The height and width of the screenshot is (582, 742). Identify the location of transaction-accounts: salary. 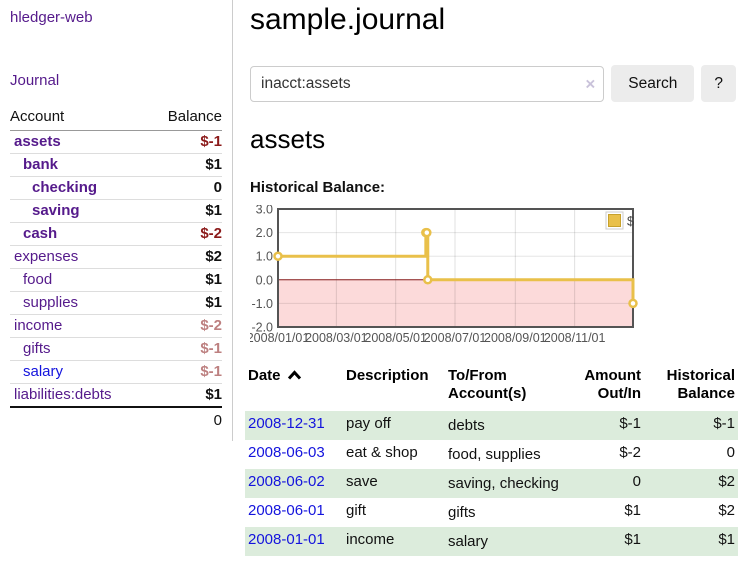
(468, 541).